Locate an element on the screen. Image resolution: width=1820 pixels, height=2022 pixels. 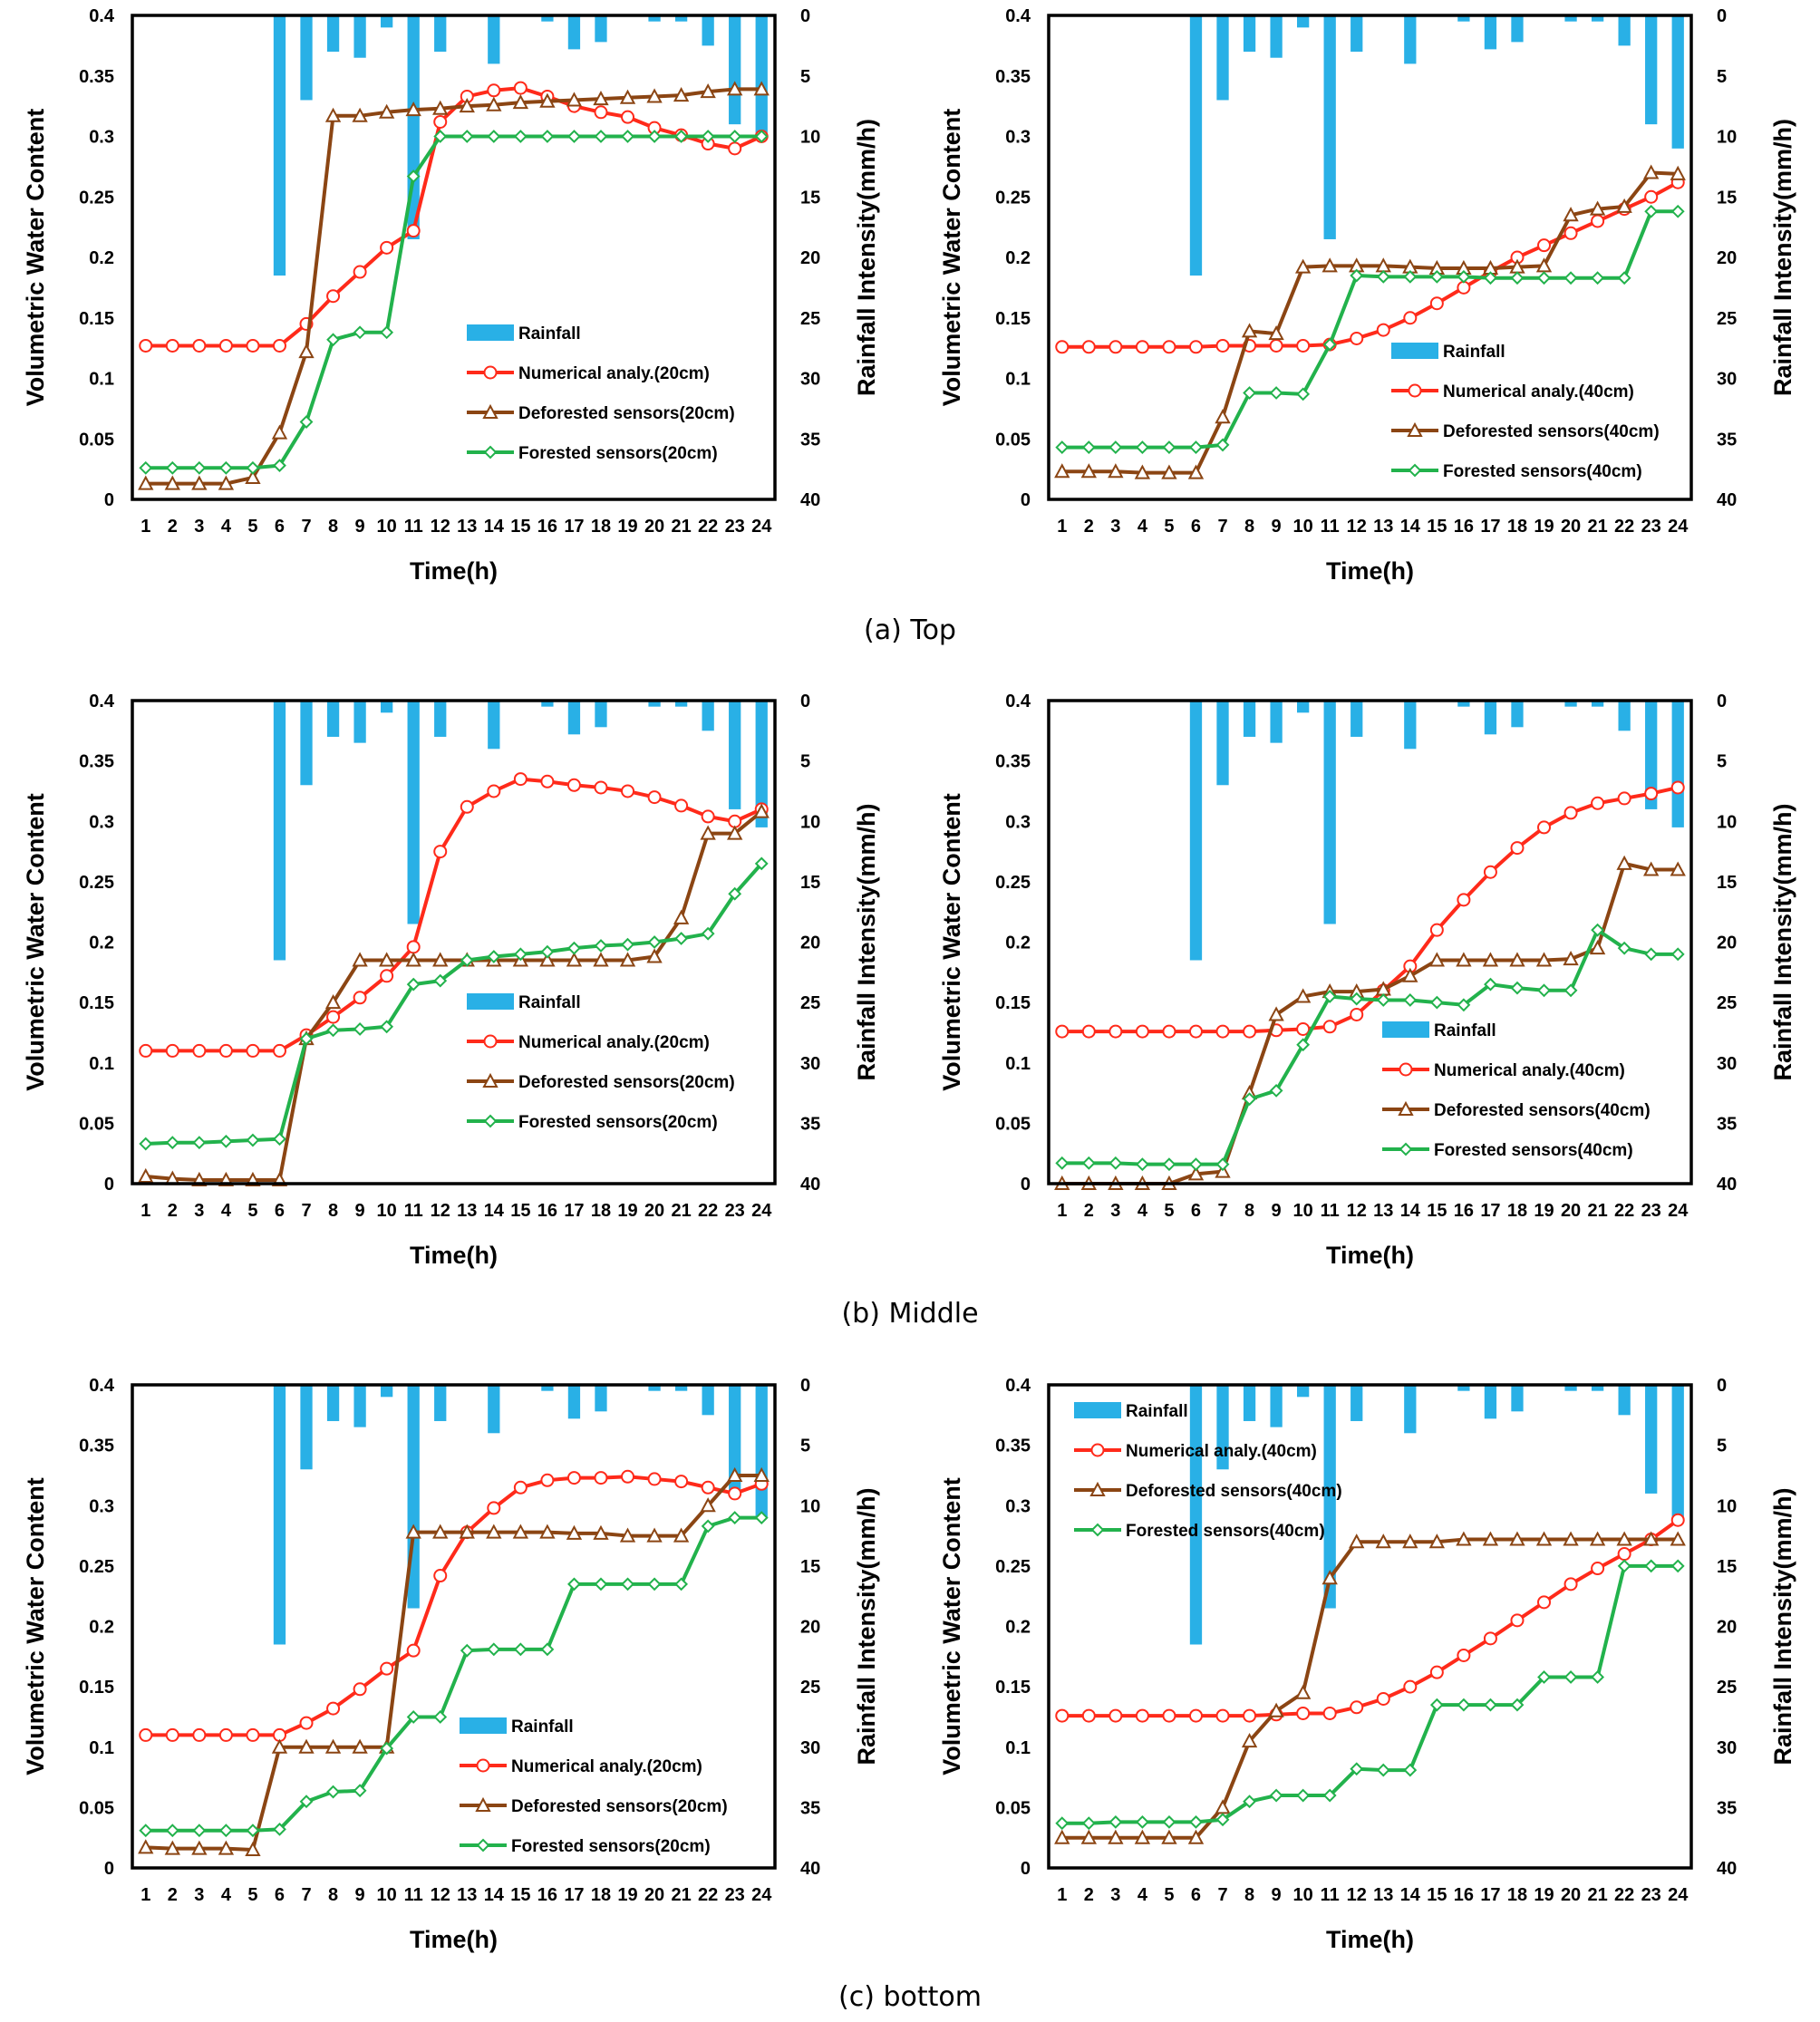
x-tick-label: 14 is located at coordinates (495, 1895).